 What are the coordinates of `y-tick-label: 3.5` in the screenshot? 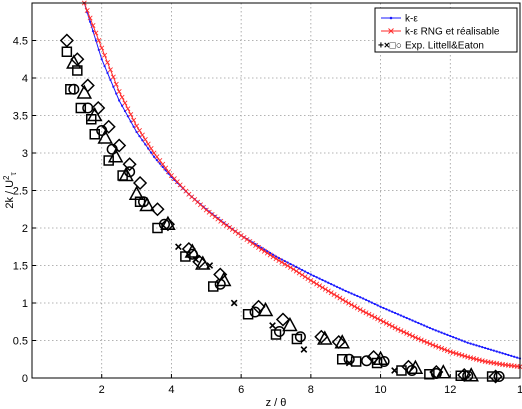 It's located at (20, 117).